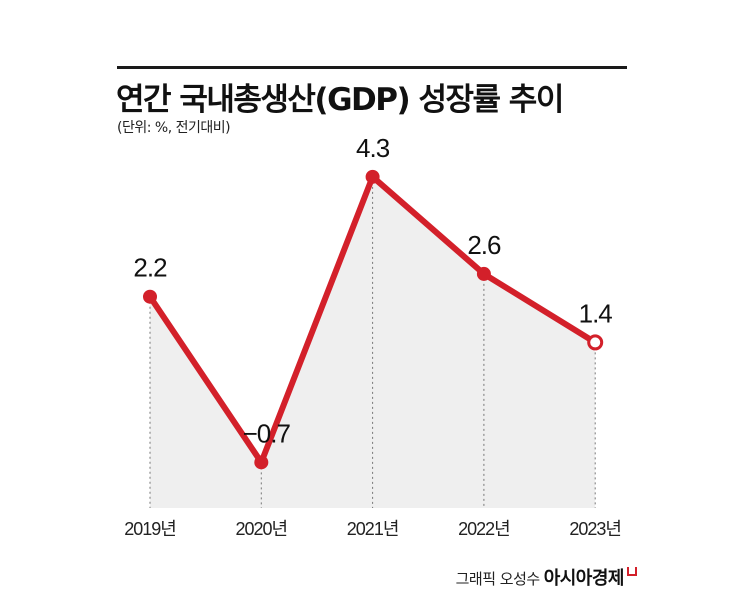 The image size is (745, 597). What do you see at coordinates (373, 148) in the screenshot?
I see `data-label: 4.3` at bounding box center [373, 148].